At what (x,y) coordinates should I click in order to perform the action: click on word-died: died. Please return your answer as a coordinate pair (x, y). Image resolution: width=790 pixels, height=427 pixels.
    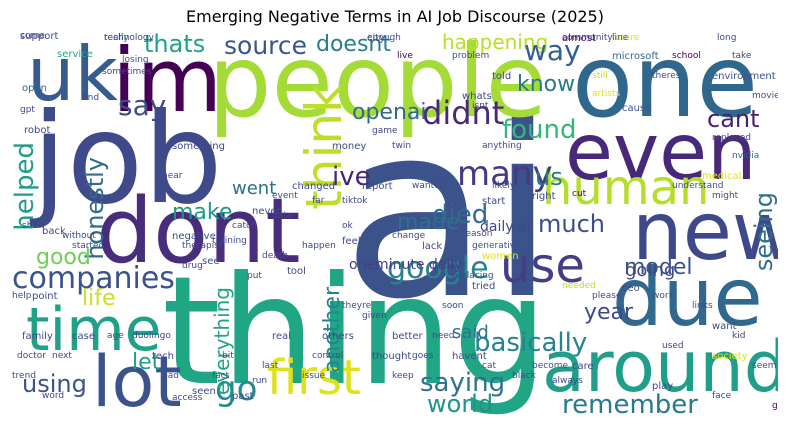
    Looking at the image, I should click on (460, 215).